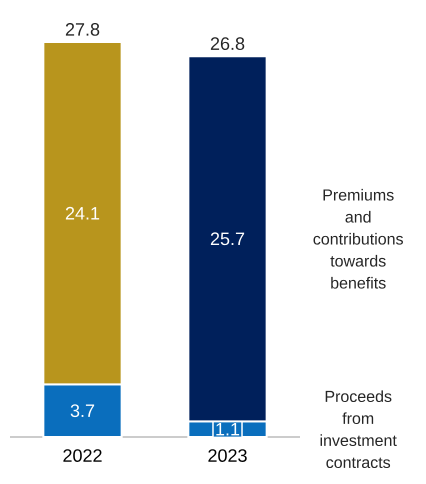  I want to click on data-label: 24.1, so click(83, 213).